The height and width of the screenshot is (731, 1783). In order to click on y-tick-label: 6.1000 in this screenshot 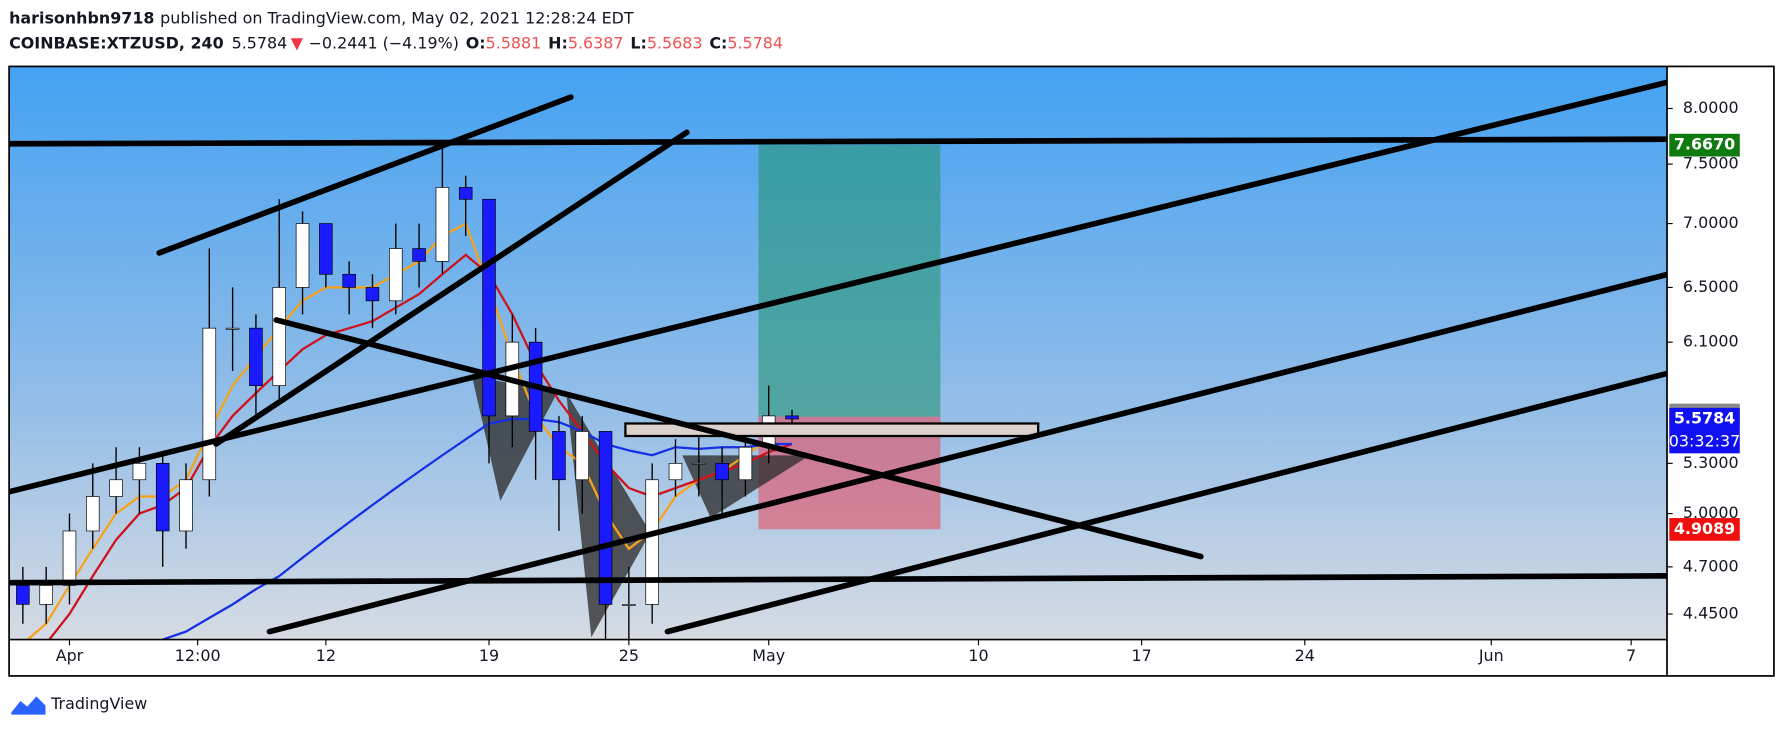, I will do `click(1711, 341)`.